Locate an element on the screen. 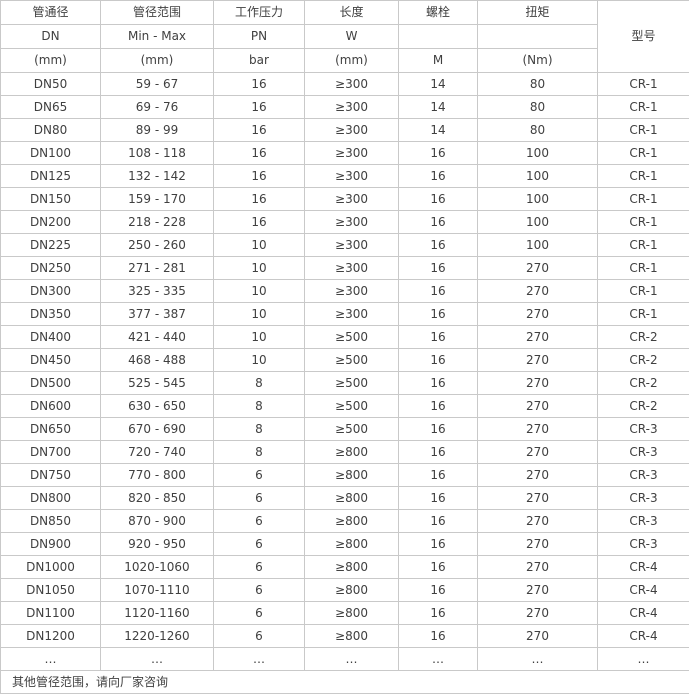 The width and height of the screenshot is (689, 700). table-row: DN750 770 - 800 6 ≥800 16 270 CR-3 is located at coordinates (344, 475).